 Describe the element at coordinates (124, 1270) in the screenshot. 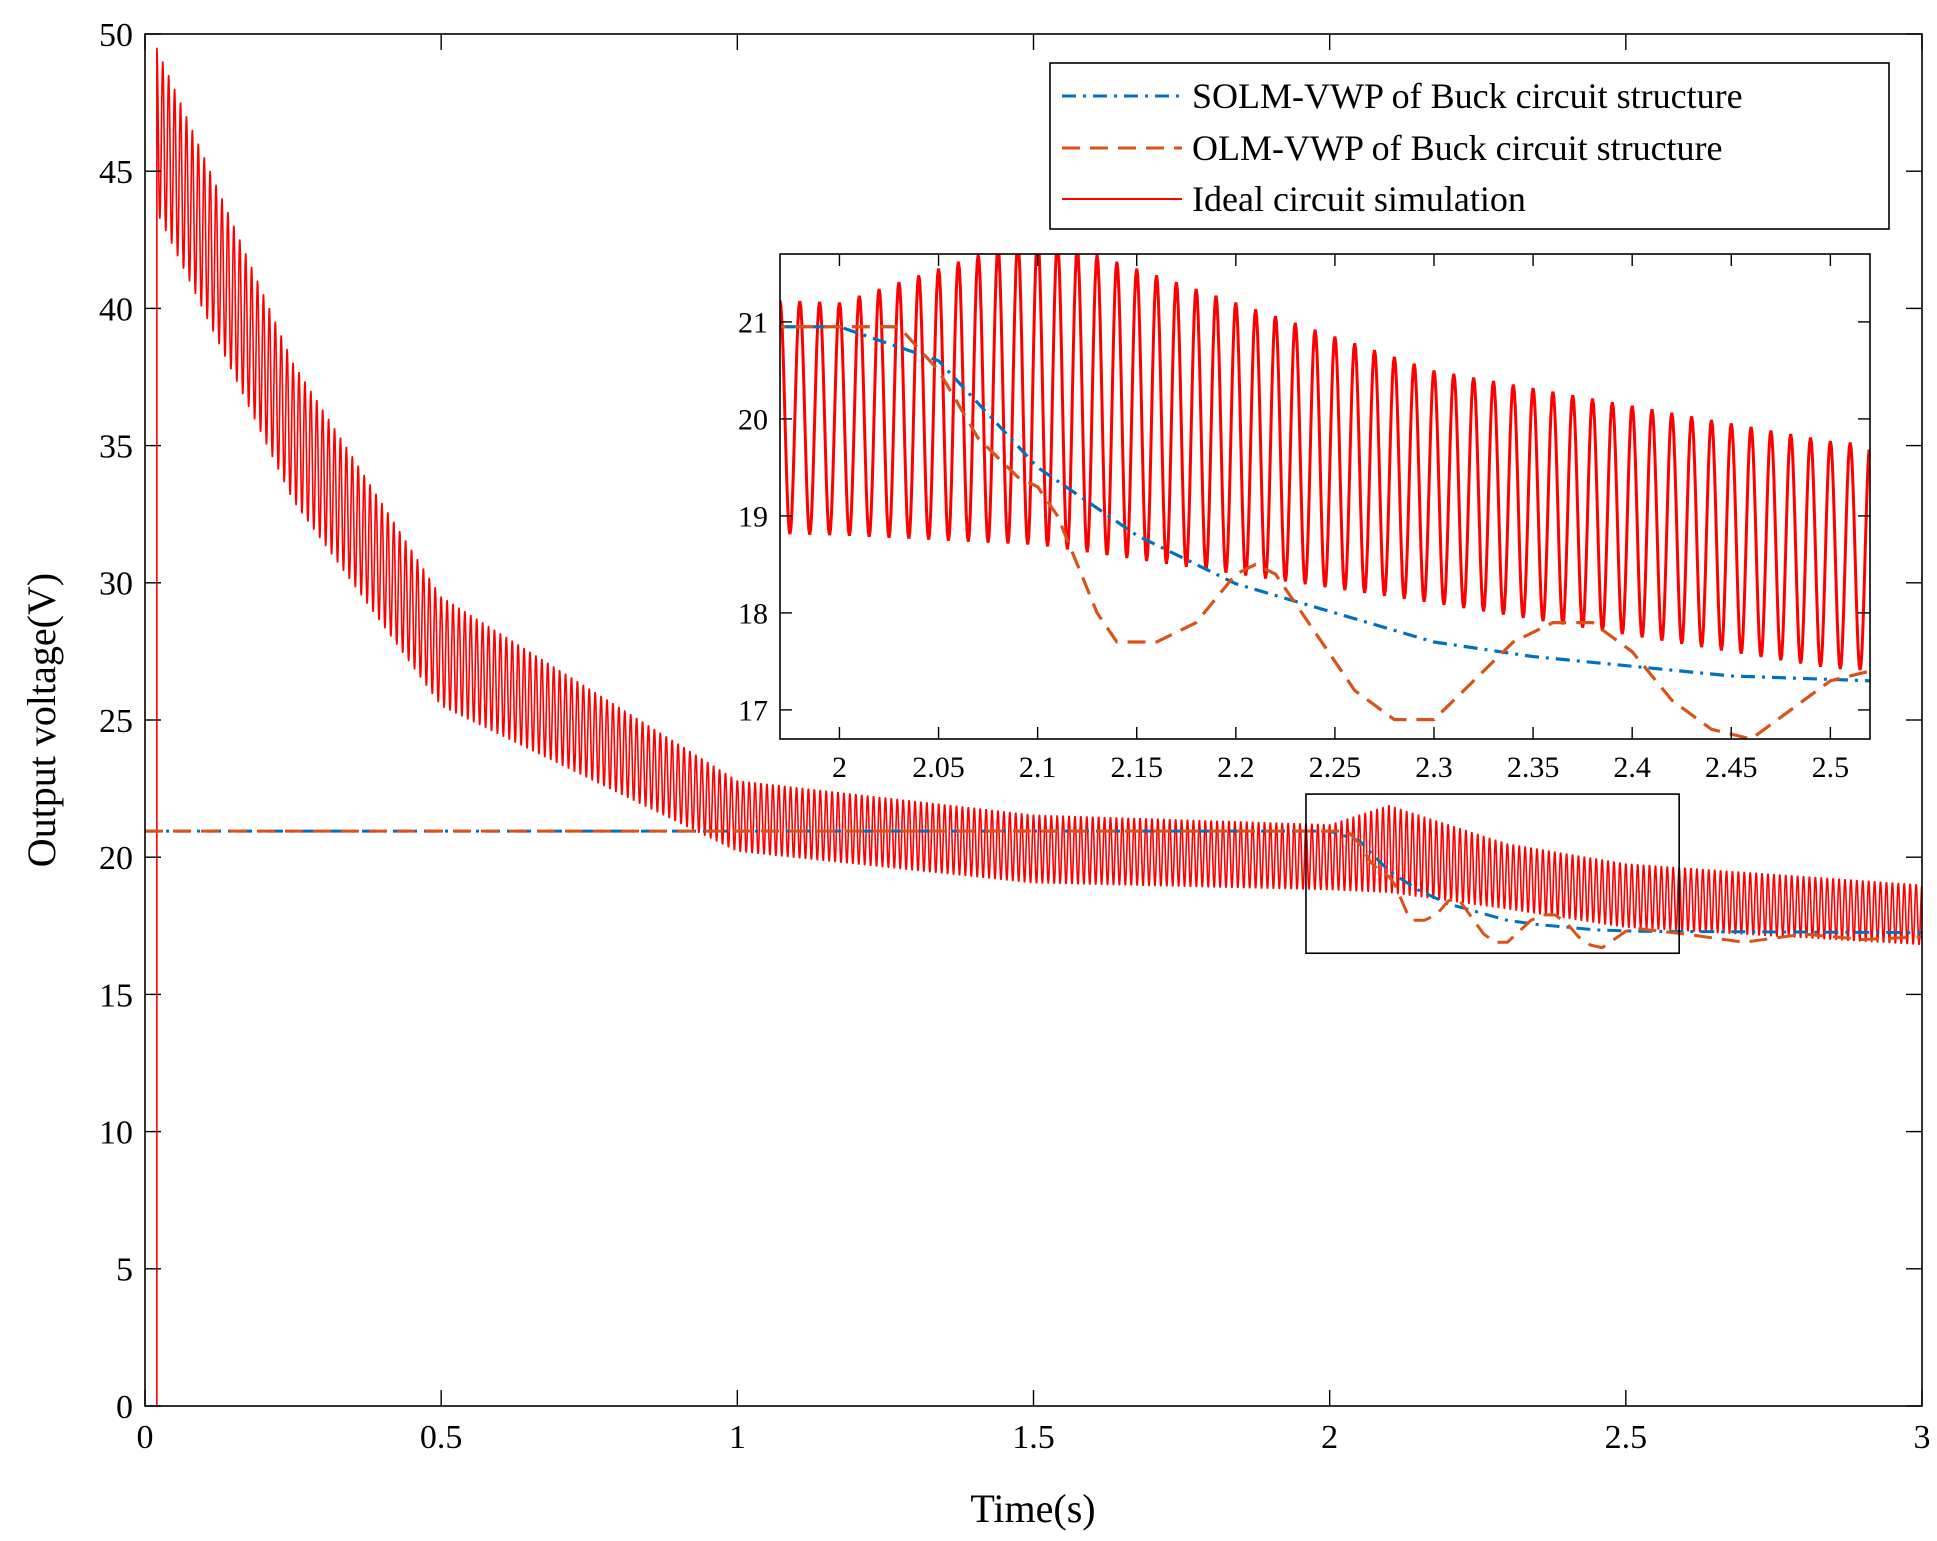

I see `y-tick-label: 5` at that location.